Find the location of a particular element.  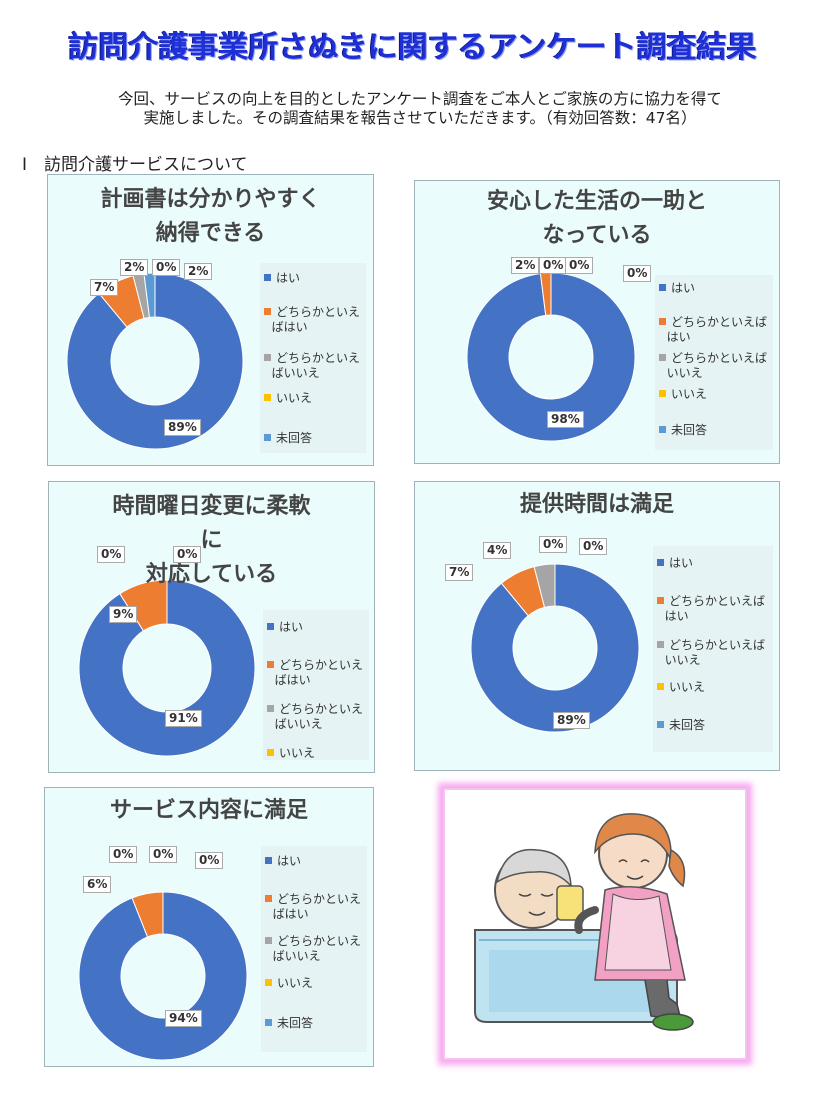

bath-care-drawing is located at coordinates (584, 922).